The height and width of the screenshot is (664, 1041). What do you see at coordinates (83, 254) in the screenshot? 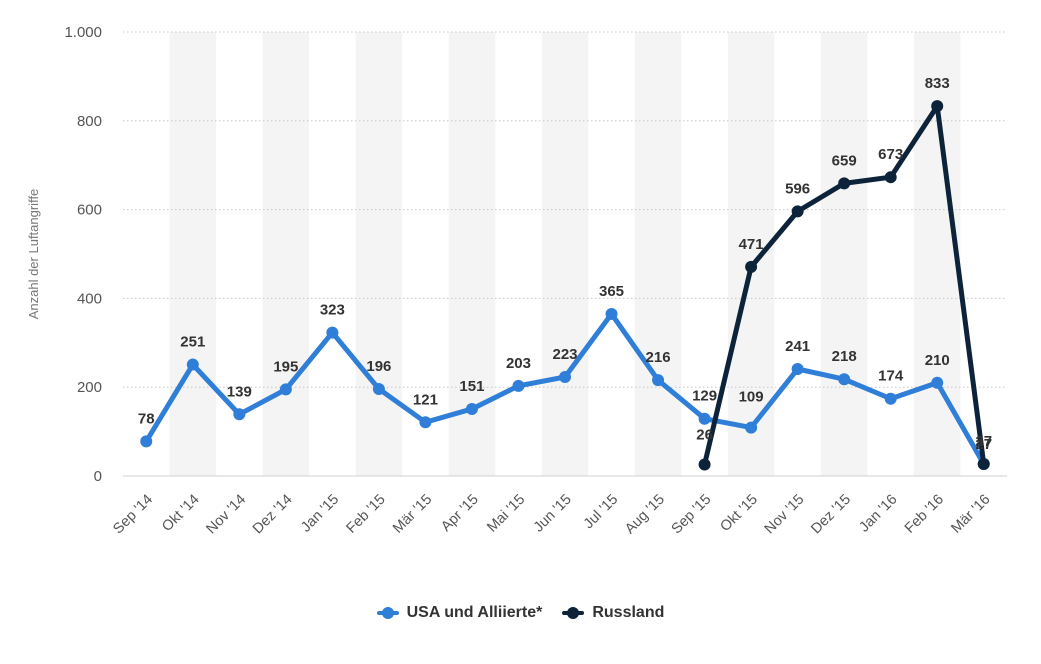
I see `y-axis-ticks: 0 200 400 600 800 1.000` at bounding box center [83, 254].